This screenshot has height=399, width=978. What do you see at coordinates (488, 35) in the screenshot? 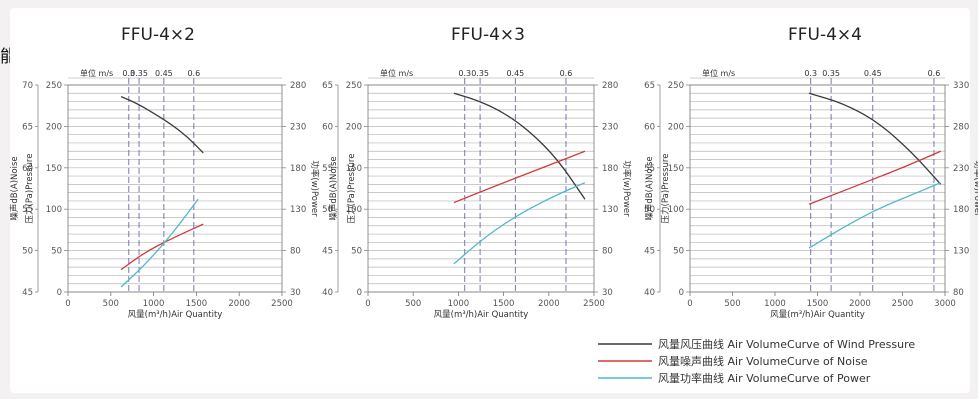
I see `chart-title: FFU-4×3` at bounding box center [488, 35].